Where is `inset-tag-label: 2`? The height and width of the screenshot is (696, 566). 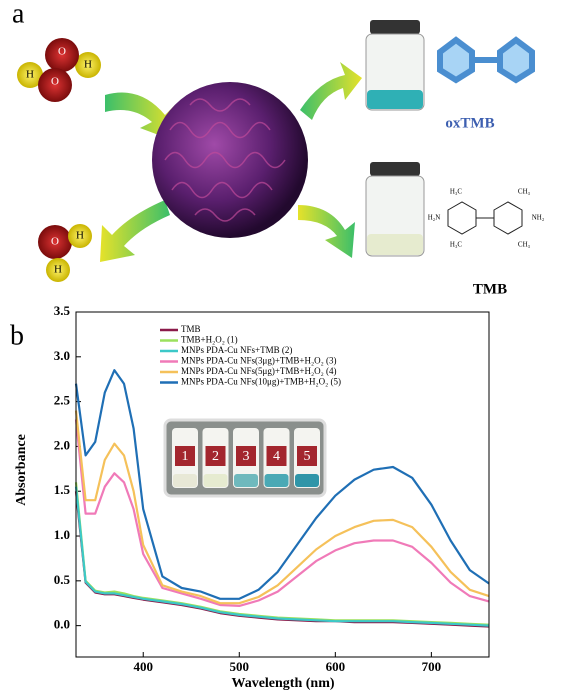
inset-tag-label: 2 is located at coordinates (215, 456).